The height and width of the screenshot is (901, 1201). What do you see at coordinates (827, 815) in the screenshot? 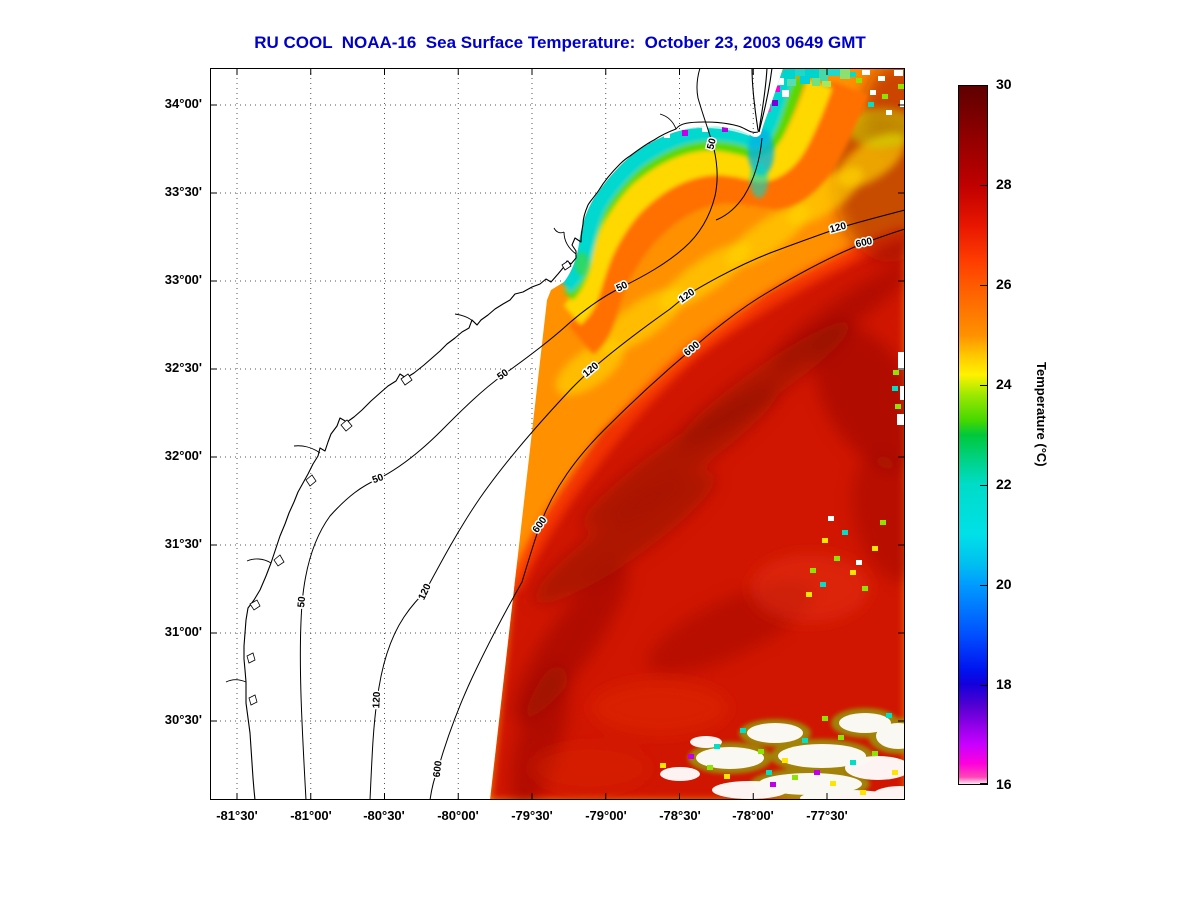
I see `x-tick-label: -77°30'` at bounding box center [827, 815].